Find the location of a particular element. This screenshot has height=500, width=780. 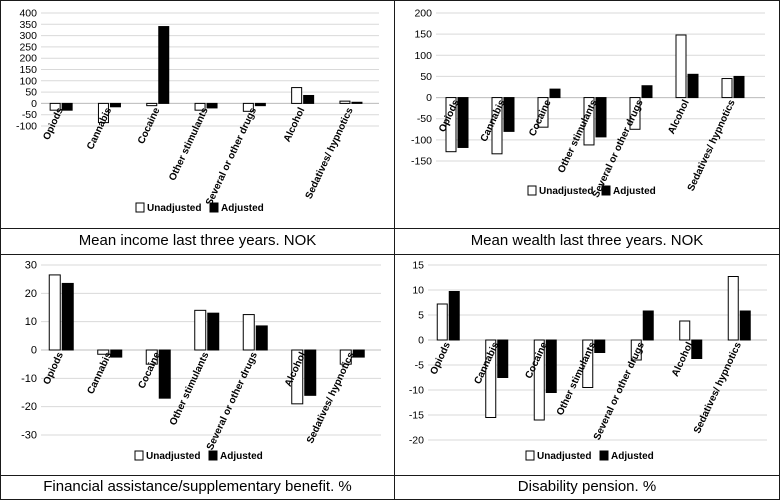

income-caption: Mean income last three years. NOK is located at coordinates (197, 240).